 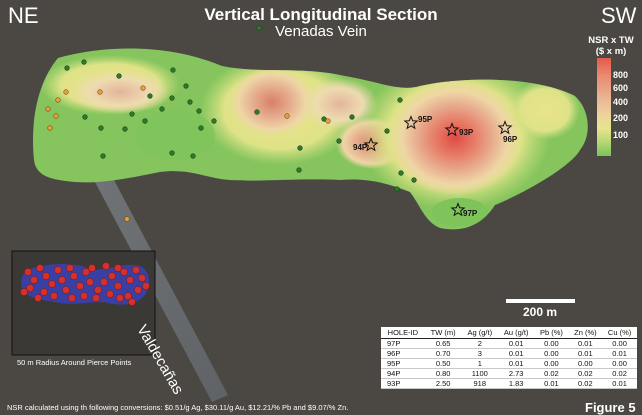 I want to click on figure-title: Vertical Longitudinal Section, so click(x=321, y=14).